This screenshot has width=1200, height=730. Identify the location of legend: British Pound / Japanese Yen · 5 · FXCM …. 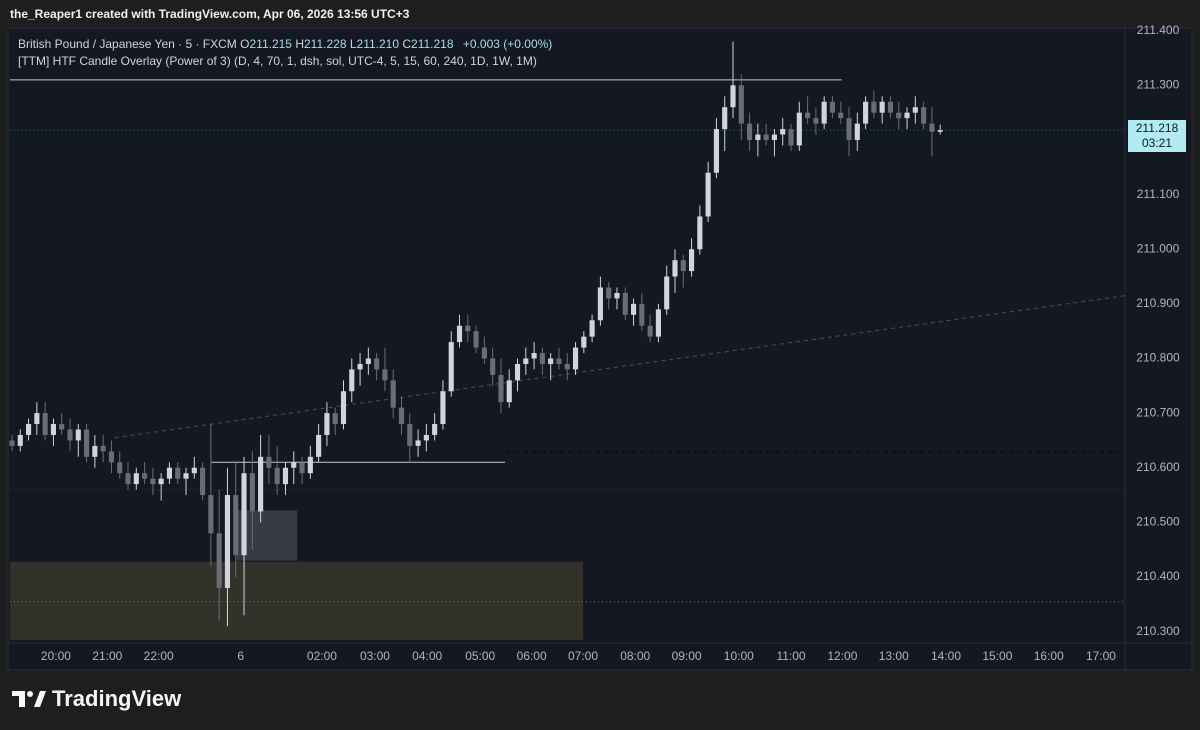
(285, 53).